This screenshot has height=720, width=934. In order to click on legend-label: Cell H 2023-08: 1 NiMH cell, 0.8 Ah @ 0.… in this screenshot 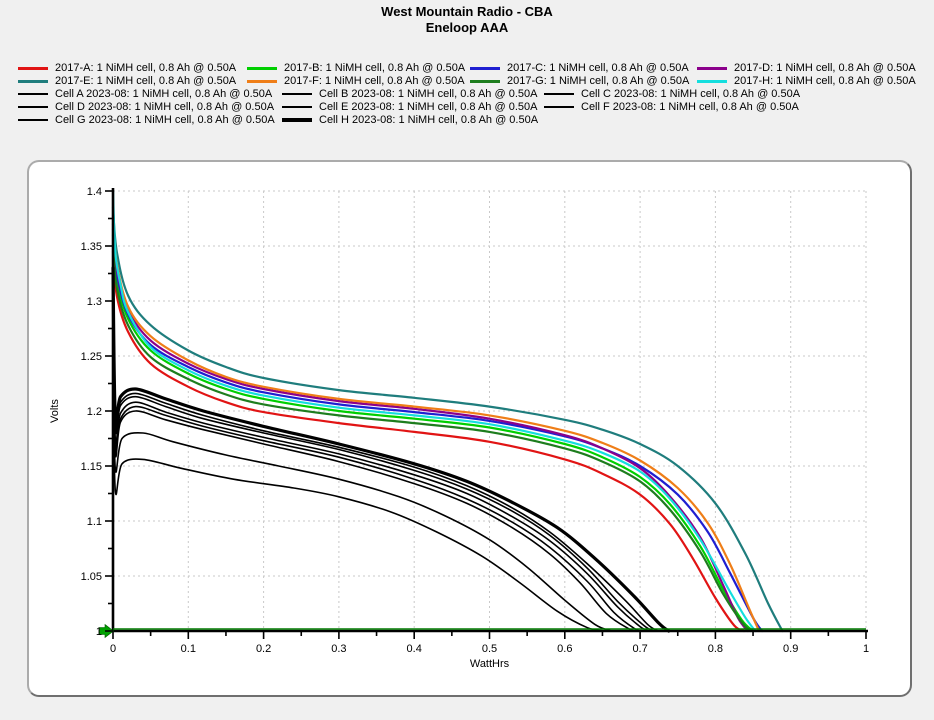, I will do `click(429, 120)`.